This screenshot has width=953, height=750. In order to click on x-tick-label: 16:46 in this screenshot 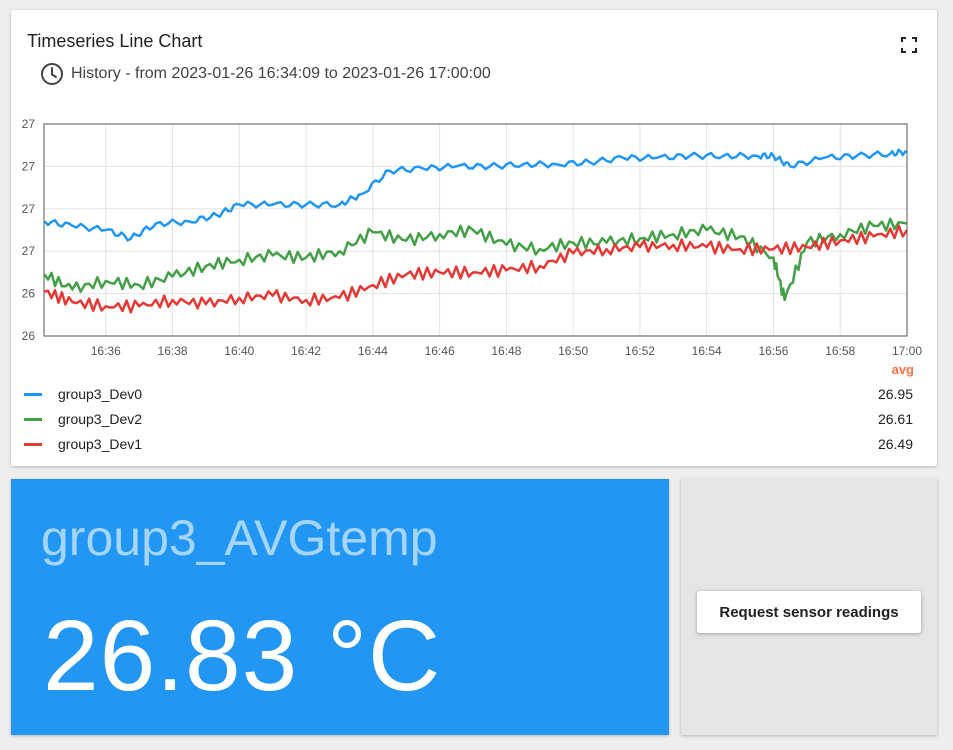, I will do `click(440, 351)`.